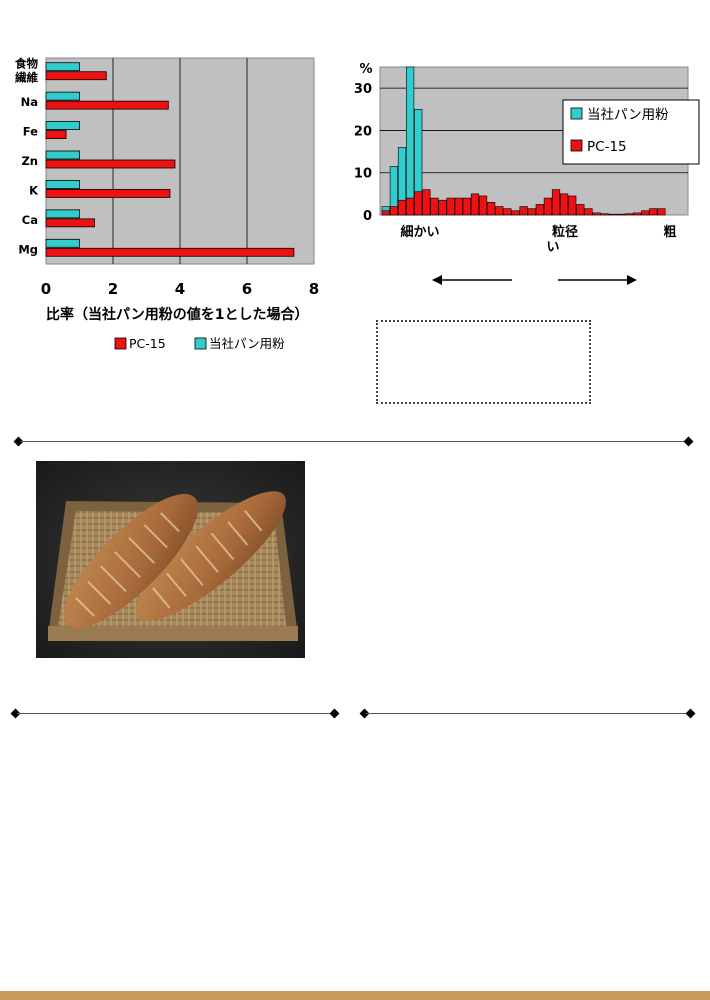  I want to click on footer-bar, so click(355, 995).